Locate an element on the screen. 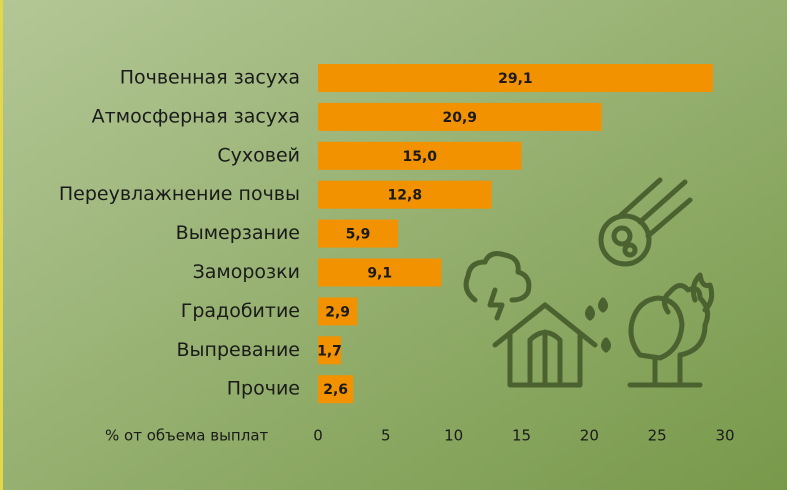  x-tick-label: 15 is located at coordinates (521, 436).